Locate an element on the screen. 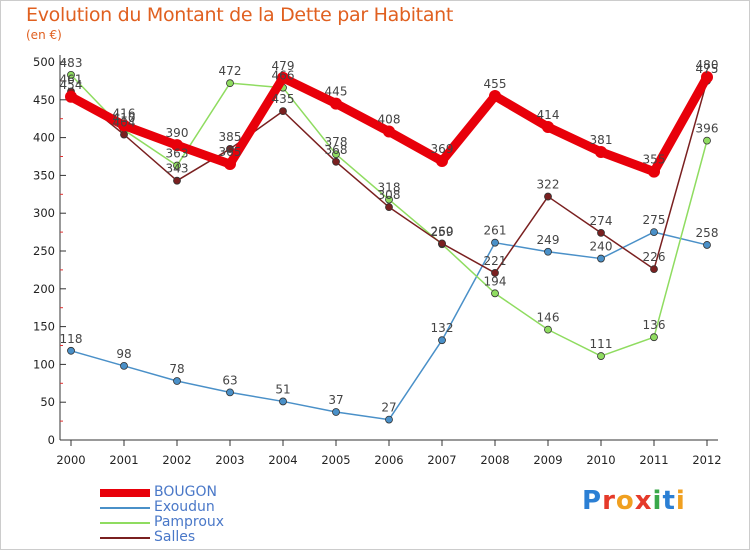 Image resolution: width=750 pixels, height=550 pixels. data-label: 454 is located at coordinates (71, 85).